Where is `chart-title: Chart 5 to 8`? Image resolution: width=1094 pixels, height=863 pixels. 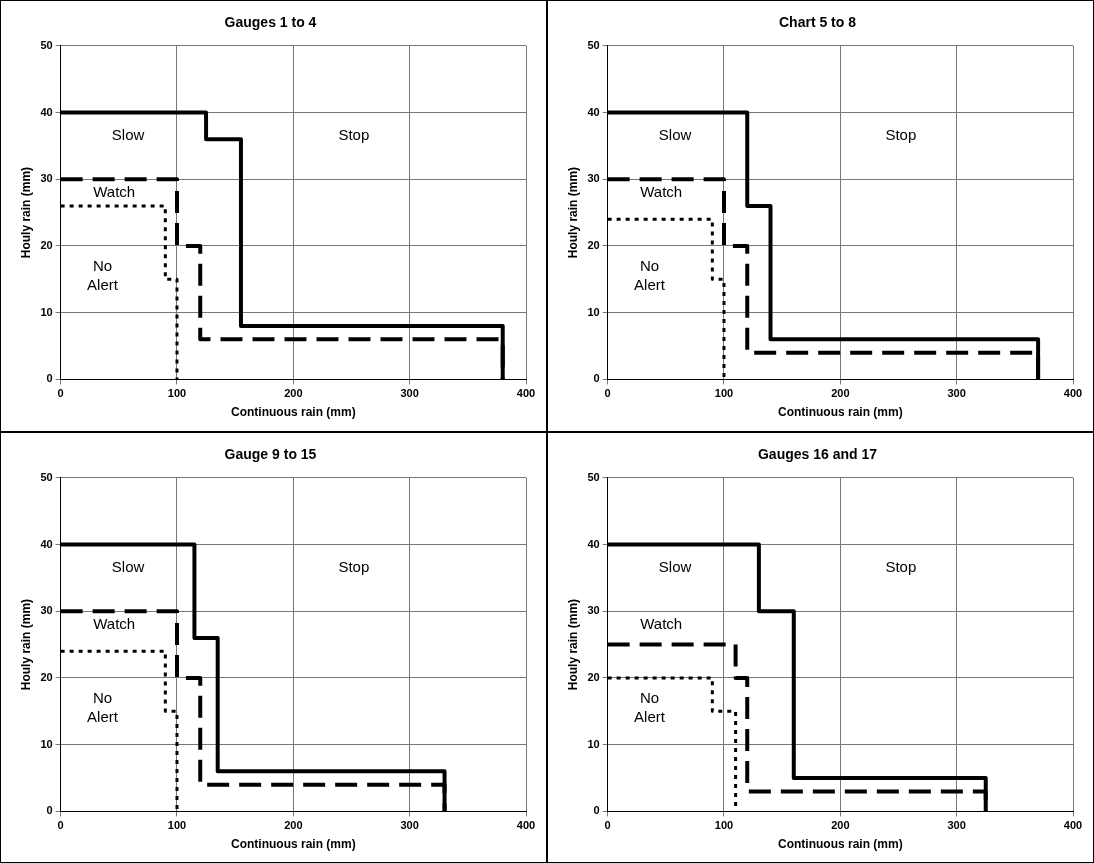
chart-title: Chart 5 to 8 is located at coordinates (817, 22).